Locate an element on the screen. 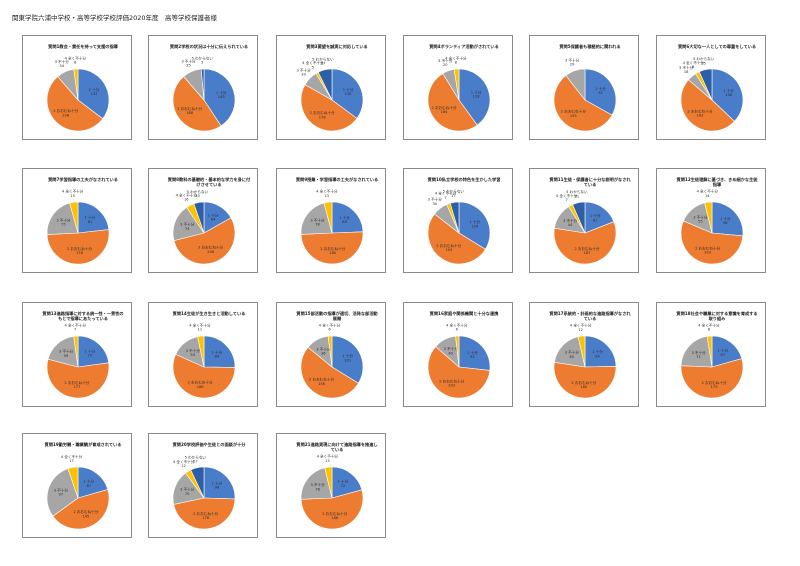 This screenshot has width=800, height=566. chart-title: 質問10私立学校の特色を生かした学習 is located at coordinates (464, 179).